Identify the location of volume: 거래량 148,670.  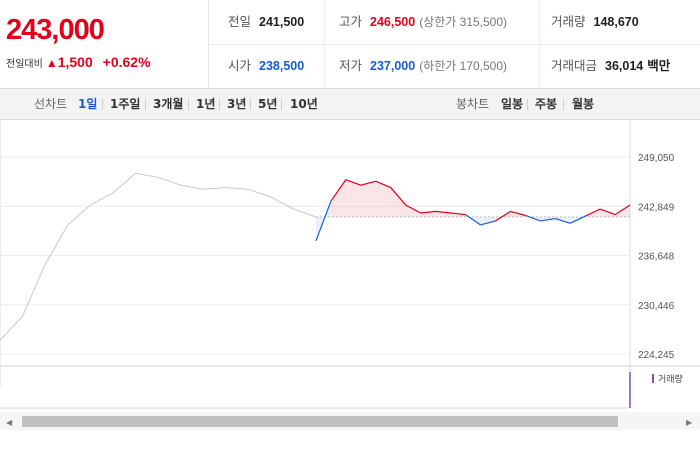
(589, 22).